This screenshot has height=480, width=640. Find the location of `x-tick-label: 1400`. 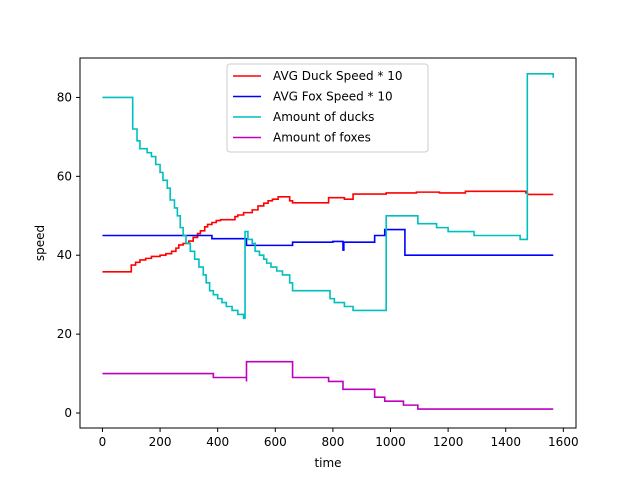

x-tick-label: 1400 is located at coordinates (505, 442).